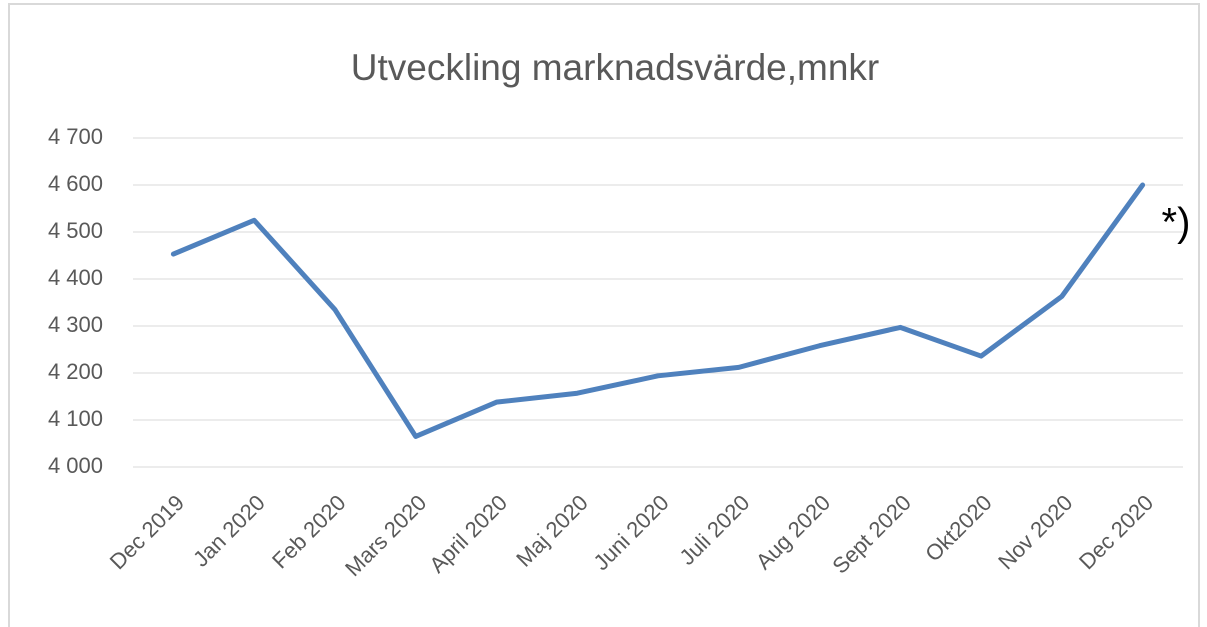  Describe the element at coordinates (958, 528) in the screenshot. I see `x-tick-label: Okt2020` at that location.